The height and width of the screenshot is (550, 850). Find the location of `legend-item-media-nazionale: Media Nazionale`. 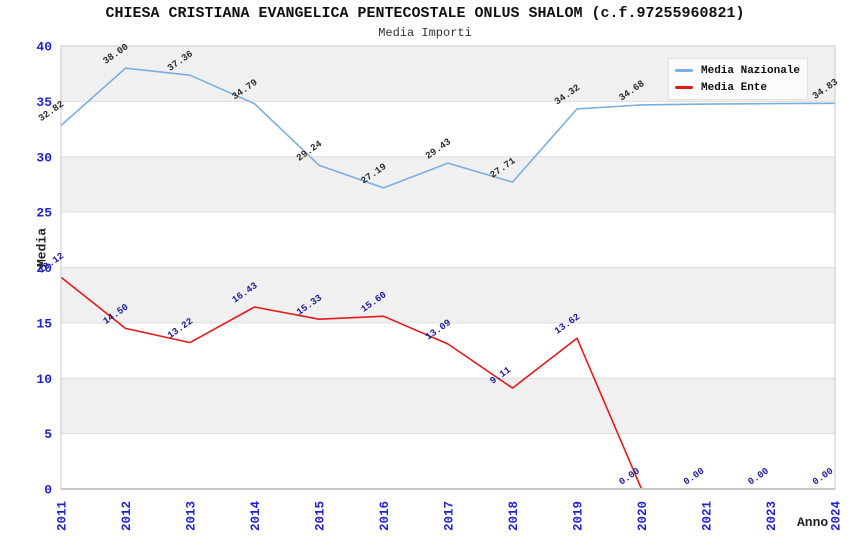

legend-item-media-nazionale: Media Nazionale is located at coordinates (738, 71).